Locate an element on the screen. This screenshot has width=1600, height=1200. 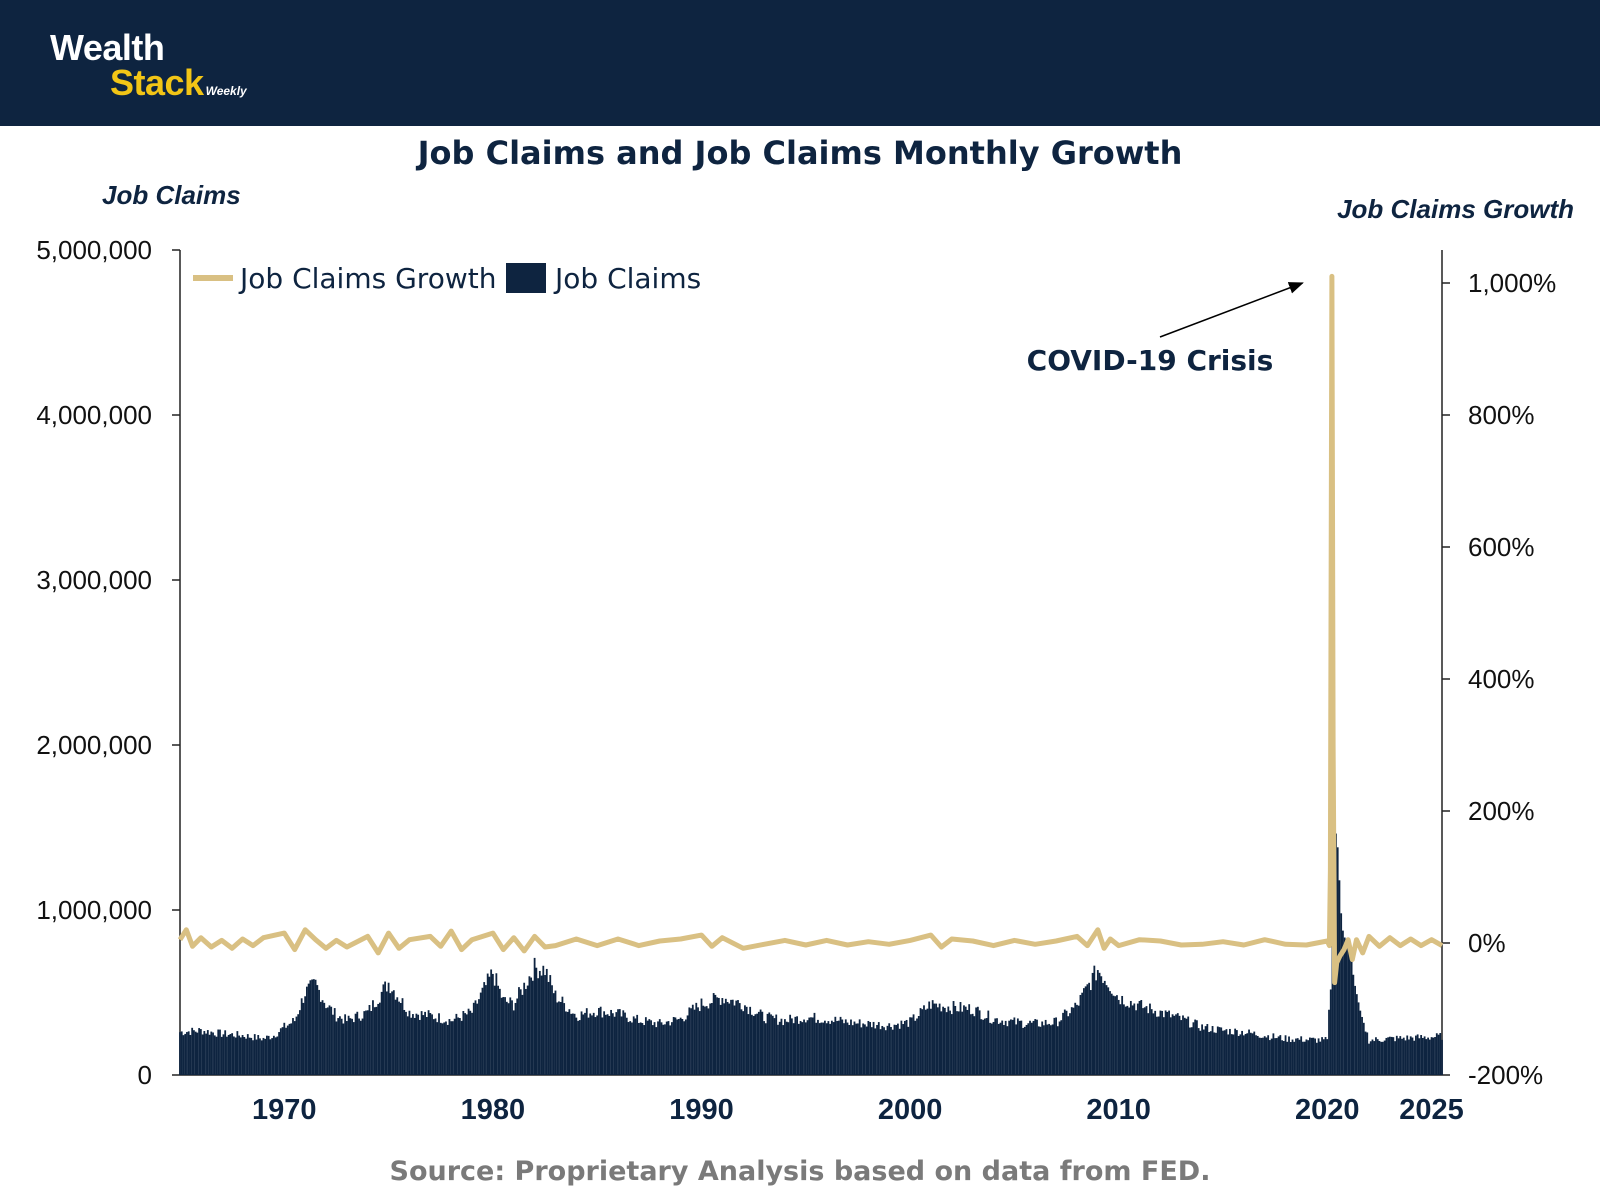
x-tick-label: 2020 is located at coordinates (1327, 1110).